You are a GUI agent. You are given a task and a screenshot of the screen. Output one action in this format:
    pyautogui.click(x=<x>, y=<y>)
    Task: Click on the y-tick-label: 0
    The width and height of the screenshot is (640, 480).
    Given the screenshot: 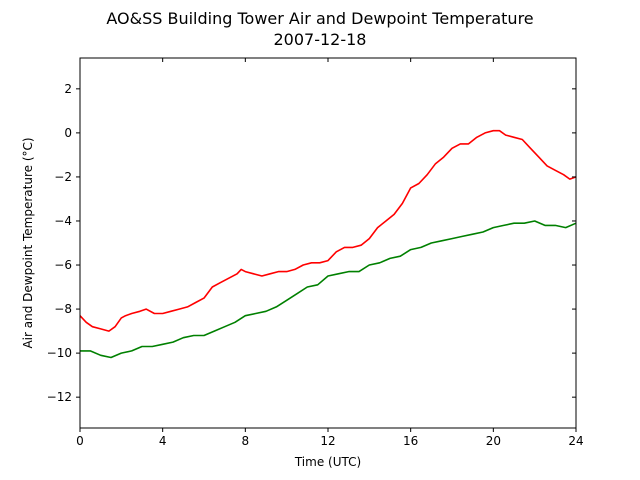 What is the action you would take?
    pyautogui.click(x=68, y=133)
    